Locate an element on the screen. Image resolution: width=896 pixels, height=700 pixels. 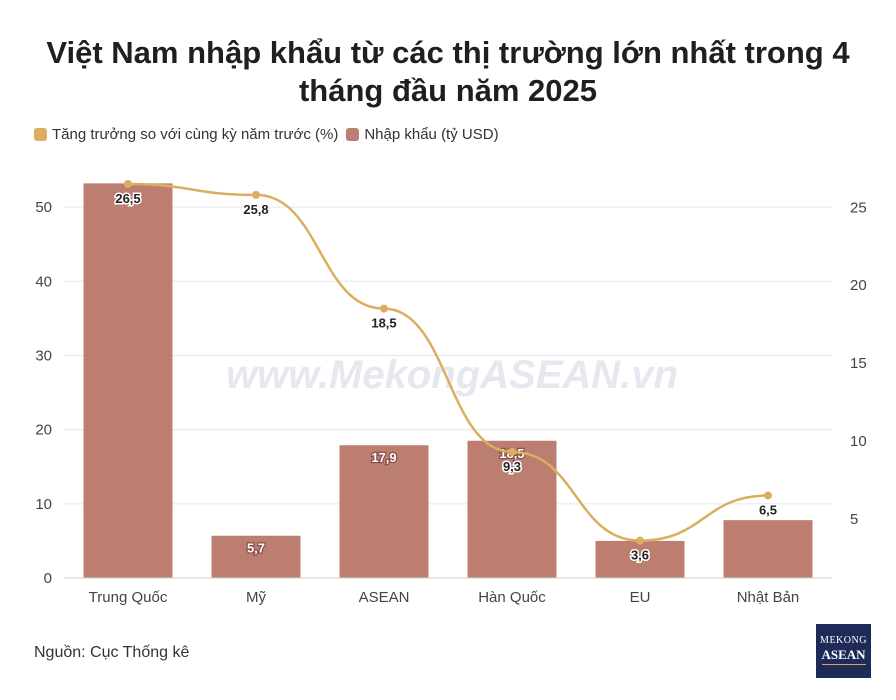
growth-value-label: 9,3 is located at coordinates (512, 466).